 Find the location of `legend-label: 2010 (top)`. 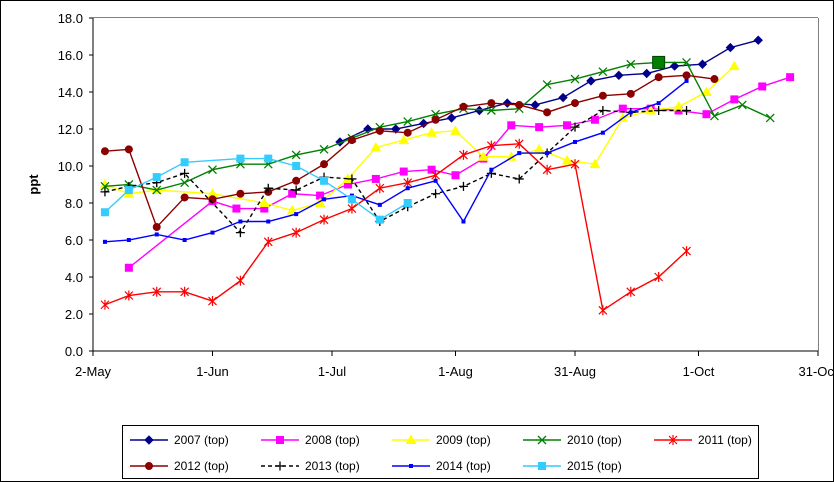

legend-label: 2010 (top) is located at coordinates (594, 440).